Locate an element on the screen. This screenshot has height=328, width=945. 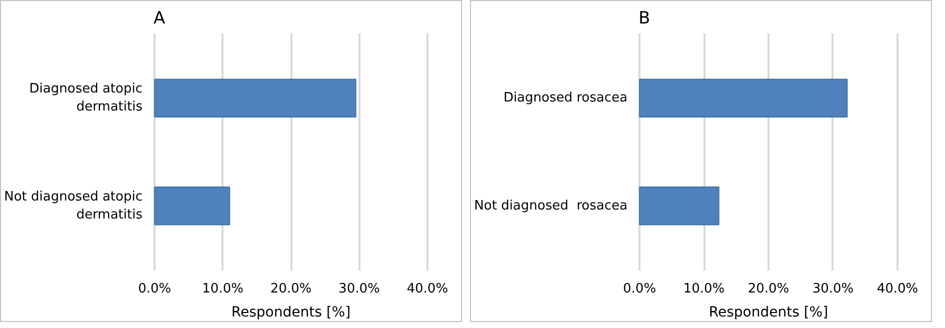
y-tick-label: Not diagnosed atopic dermatitis is located at coordinates (73, 205).